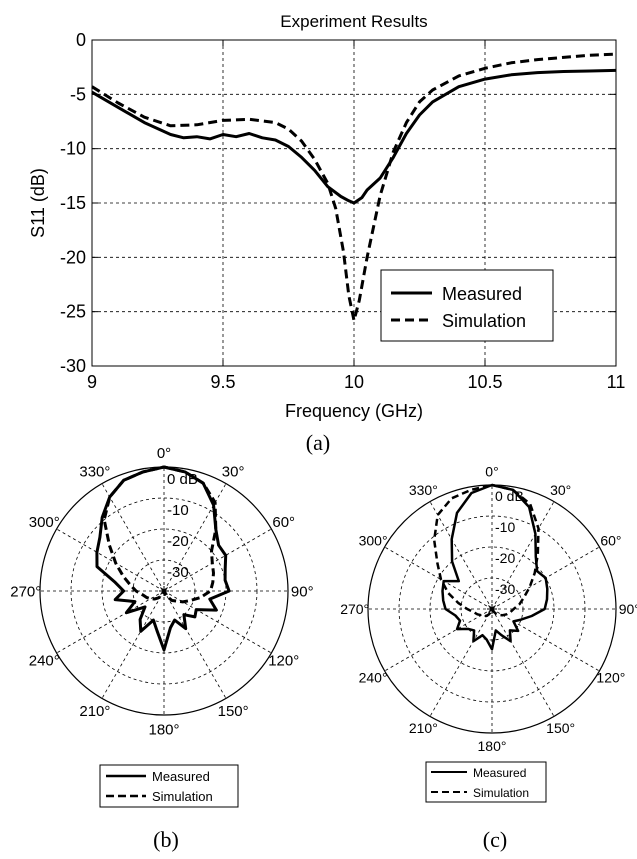 Image resolution: width=637 pixels, height=859 pixels. What do you see at coordinates (616, 382) in the screenshot?
I see `x-tick-label: 11` at bounding box center [616, 382].